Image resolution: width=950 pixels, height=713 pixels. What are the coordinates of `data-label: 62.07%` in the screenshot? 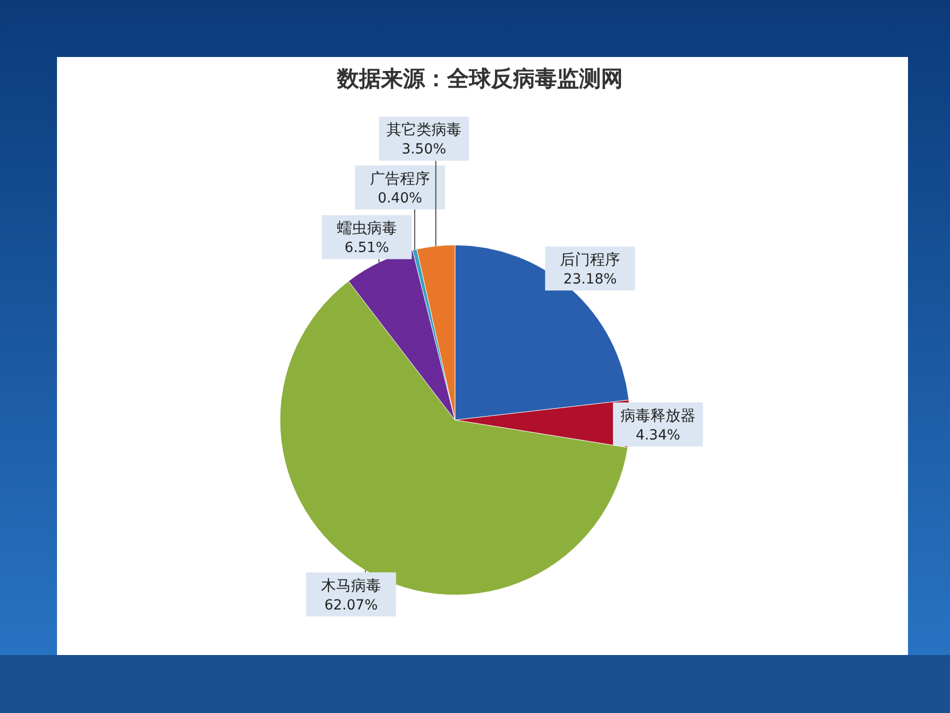 It's located at (351, 605).